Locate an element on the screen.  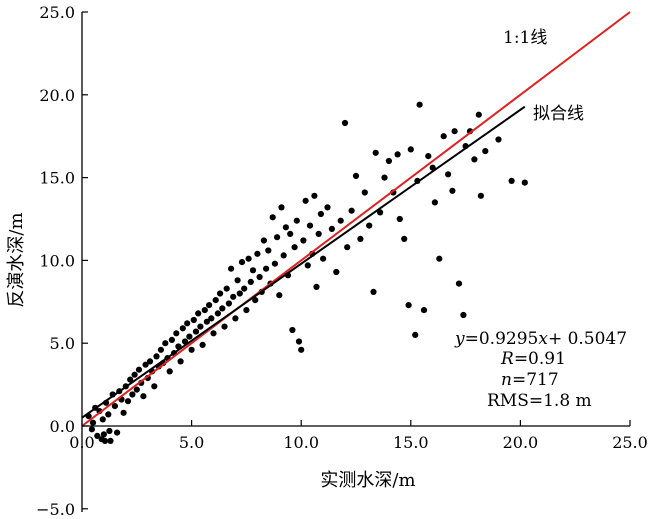
y-tick-label: 25.0 is located at coordinates (57, 12).